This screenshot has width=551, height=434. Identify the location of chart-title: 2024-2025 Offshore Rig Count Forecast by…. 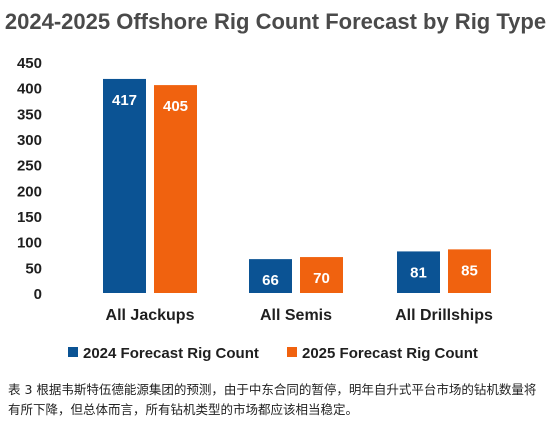
(275, 21).